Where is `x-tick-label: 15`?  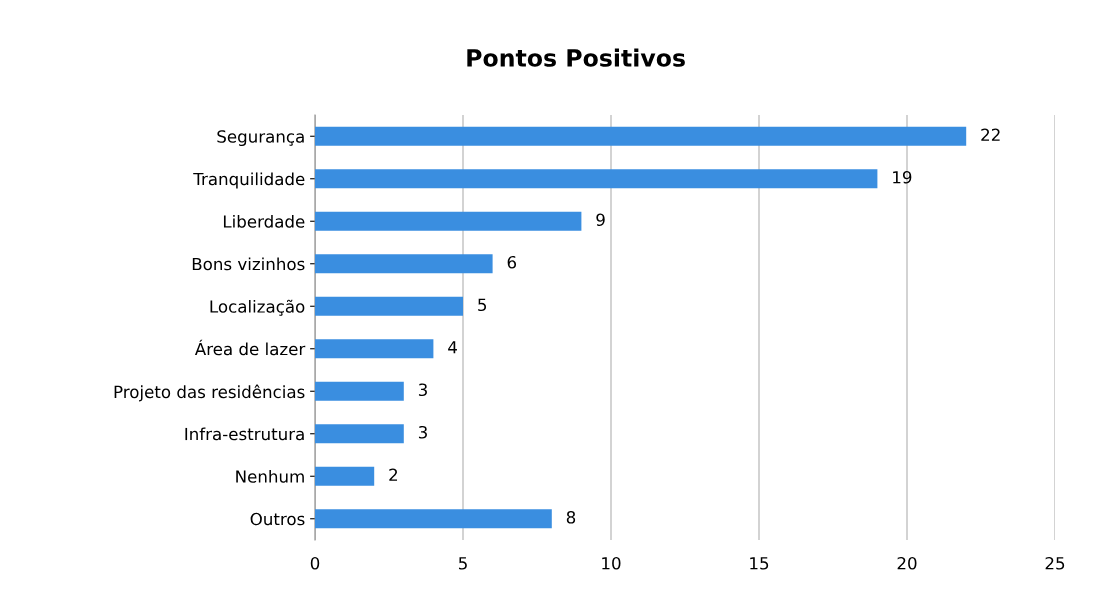 x-tick-label: 15 is located at coordinates (759, 563).